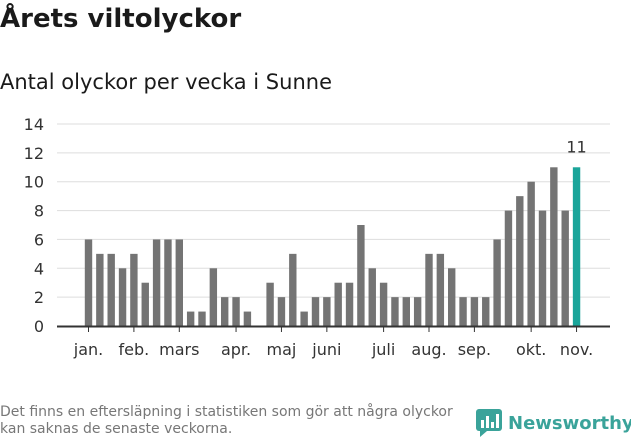 This screenshot has width=631, height=439. Describe the element at coordinates (489, 423) in the screenshot. I see `newsworthy-icon` at that location.